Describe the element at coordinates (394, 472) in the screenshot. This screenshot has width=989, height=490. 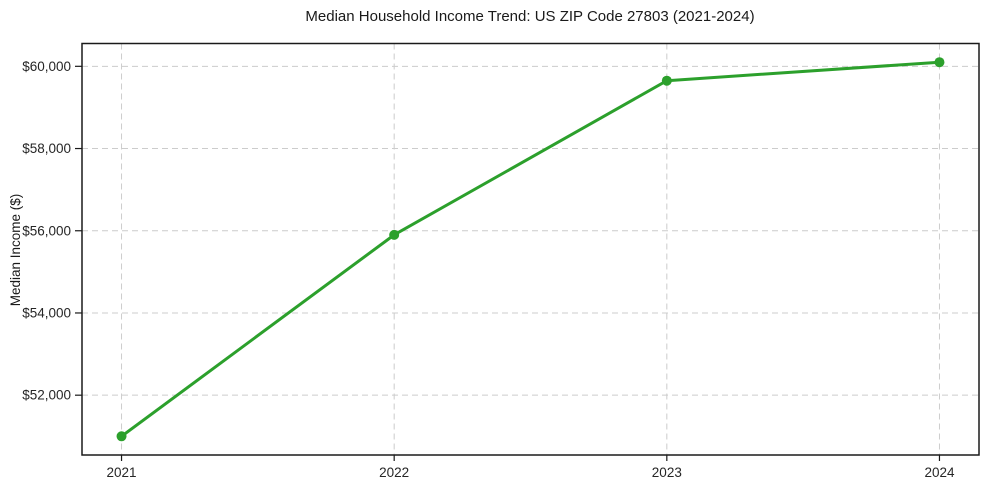
I see `x-tick-label: 2022` at that location.